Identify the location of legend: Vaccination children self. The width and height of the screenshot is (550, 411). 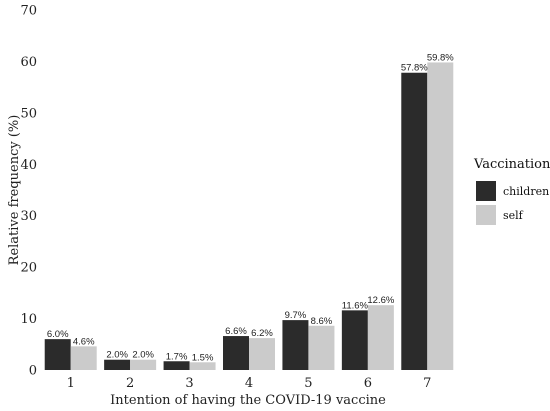
(511, 191).